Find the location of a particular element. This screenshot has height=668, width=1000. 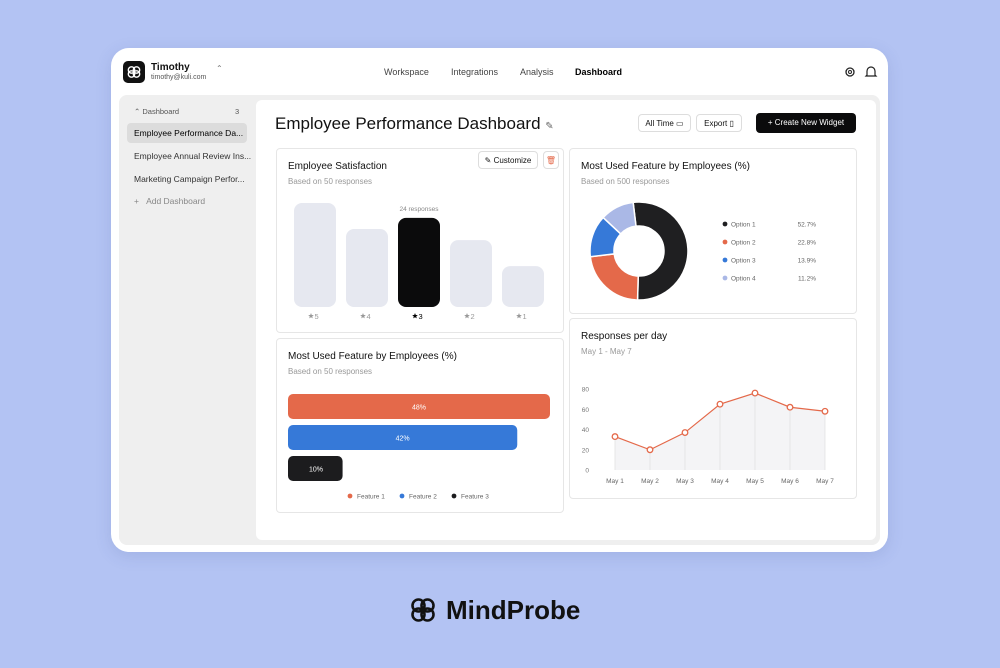

nav-item: Dashboard is located at coordinates (599, 72).